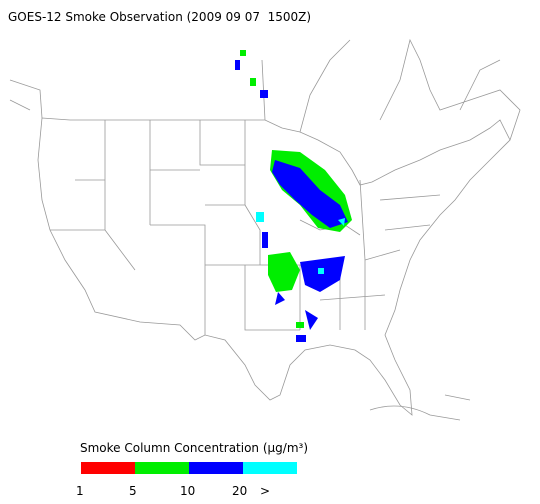 The width and height of the screenshot is (540, 504). Describe the element at coordinates (187, 491) in the screenshot. I see `colorbar-label: 10` at that location.